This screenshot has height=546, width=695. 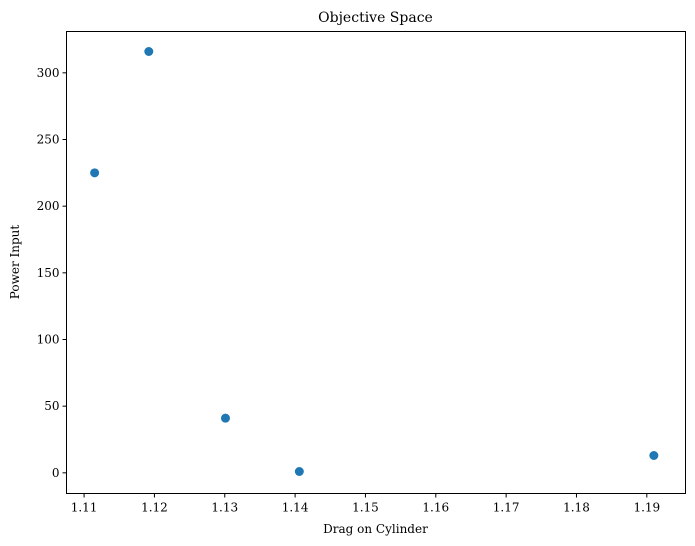 What do you see at coordinates (51, 406) in the screenshot?
I see `y-tick-label: 50` at bounding box center [51, 406].